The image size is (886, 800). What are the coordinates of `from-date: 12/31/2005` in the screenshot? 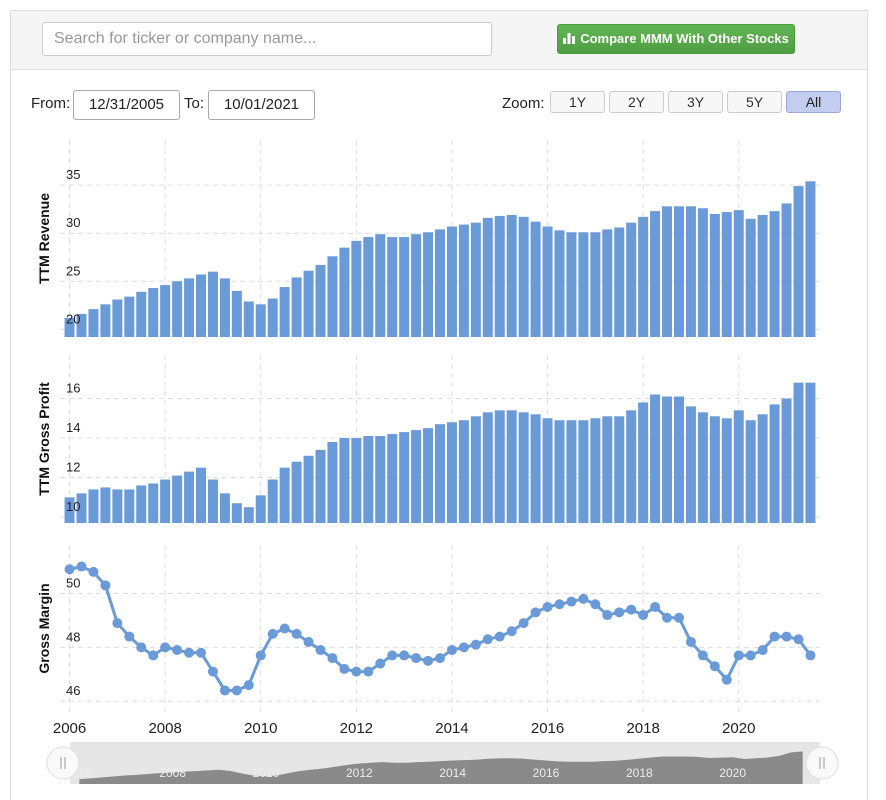 It's located at (126, 105).